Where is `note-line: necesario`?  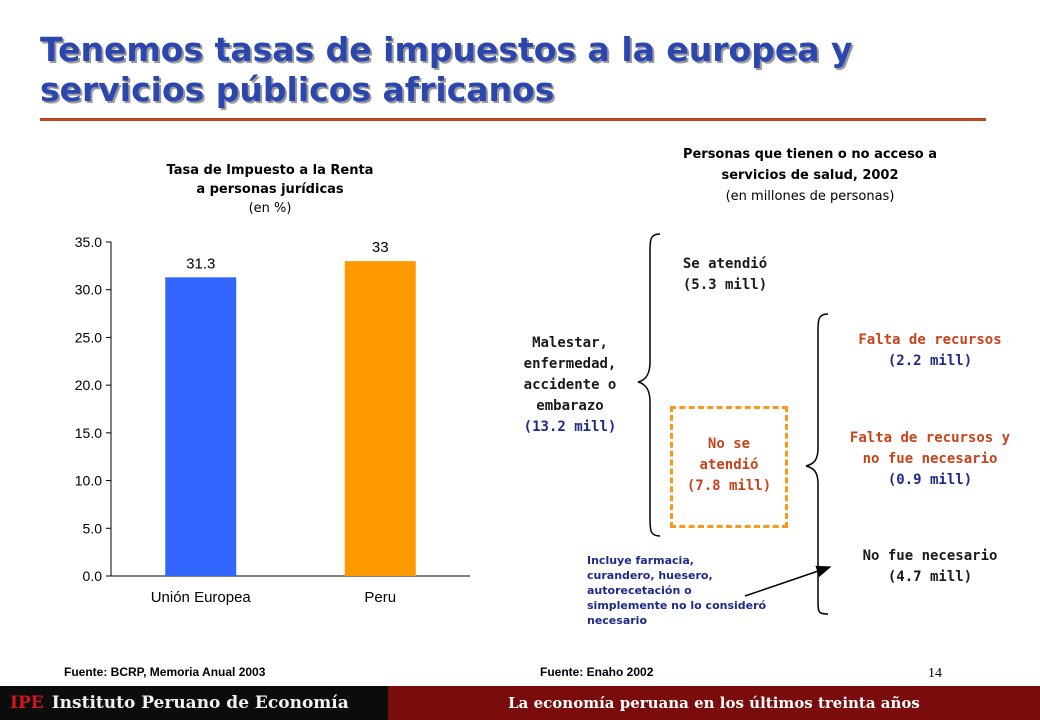 note-line: necesario is located at coordinates (617, 620).